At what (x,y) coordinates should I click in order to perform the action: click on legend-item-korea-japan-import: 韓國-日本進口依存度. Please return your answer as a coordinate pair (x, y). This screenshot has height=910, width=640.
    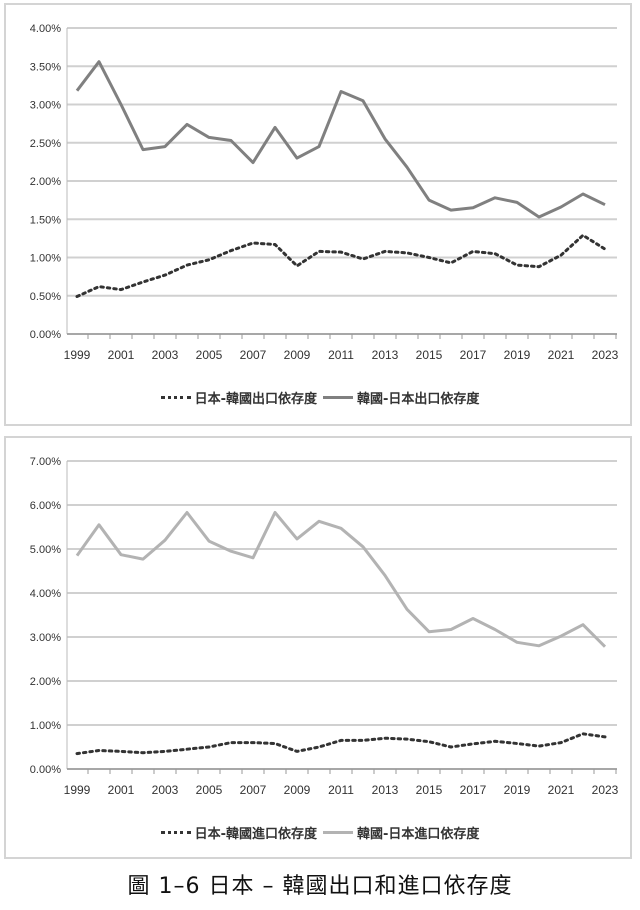
    Looking at the image, I should click on (401, 832).